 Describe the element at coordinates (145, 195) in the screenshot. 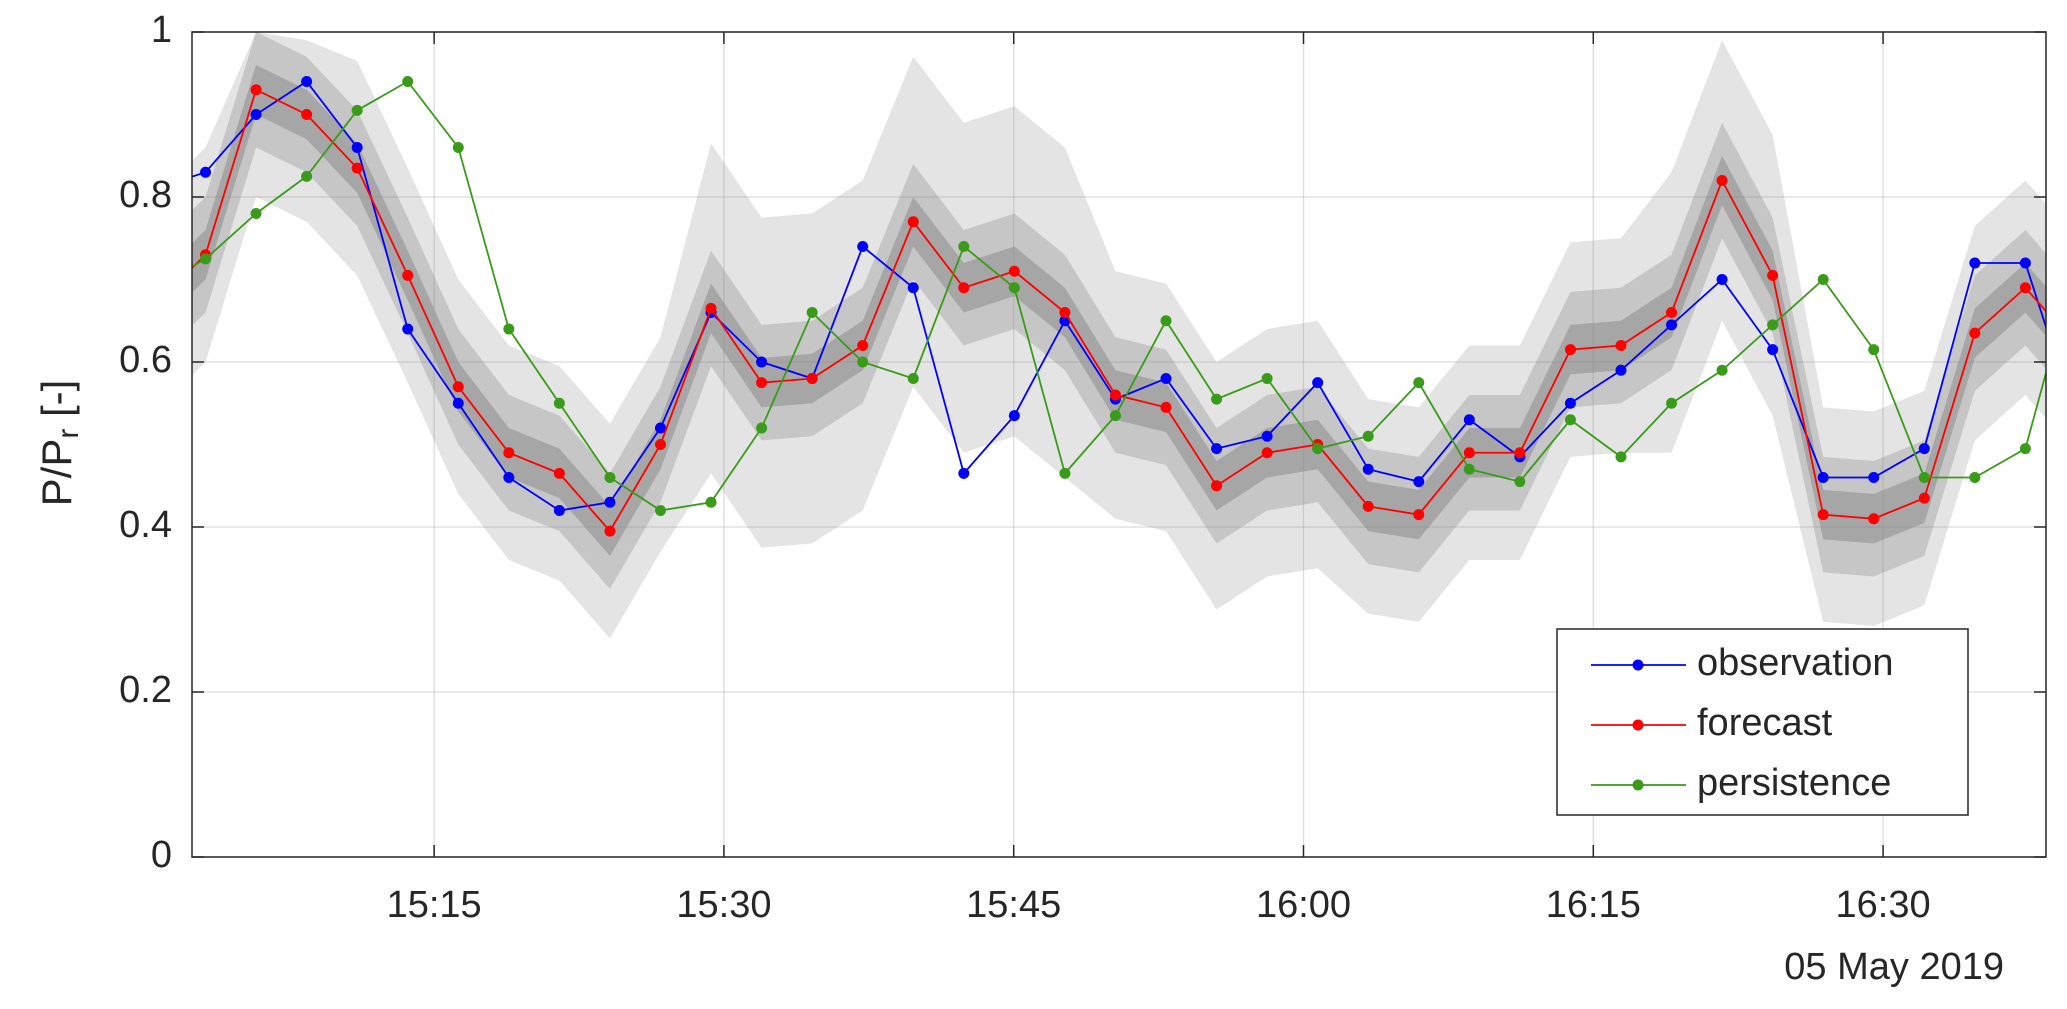

I see `y-tick-label: 0.8` at that location.